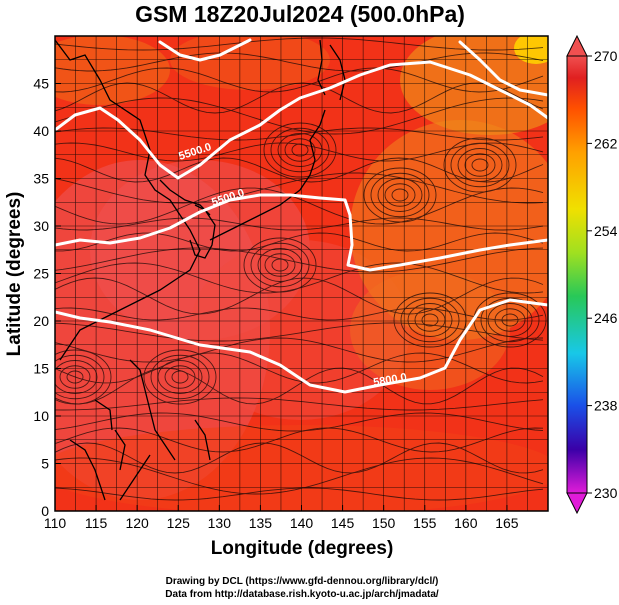  Describe the element at coordinates (41, 321) in the screenshot. I see `y-tick-label: 20` at that location.